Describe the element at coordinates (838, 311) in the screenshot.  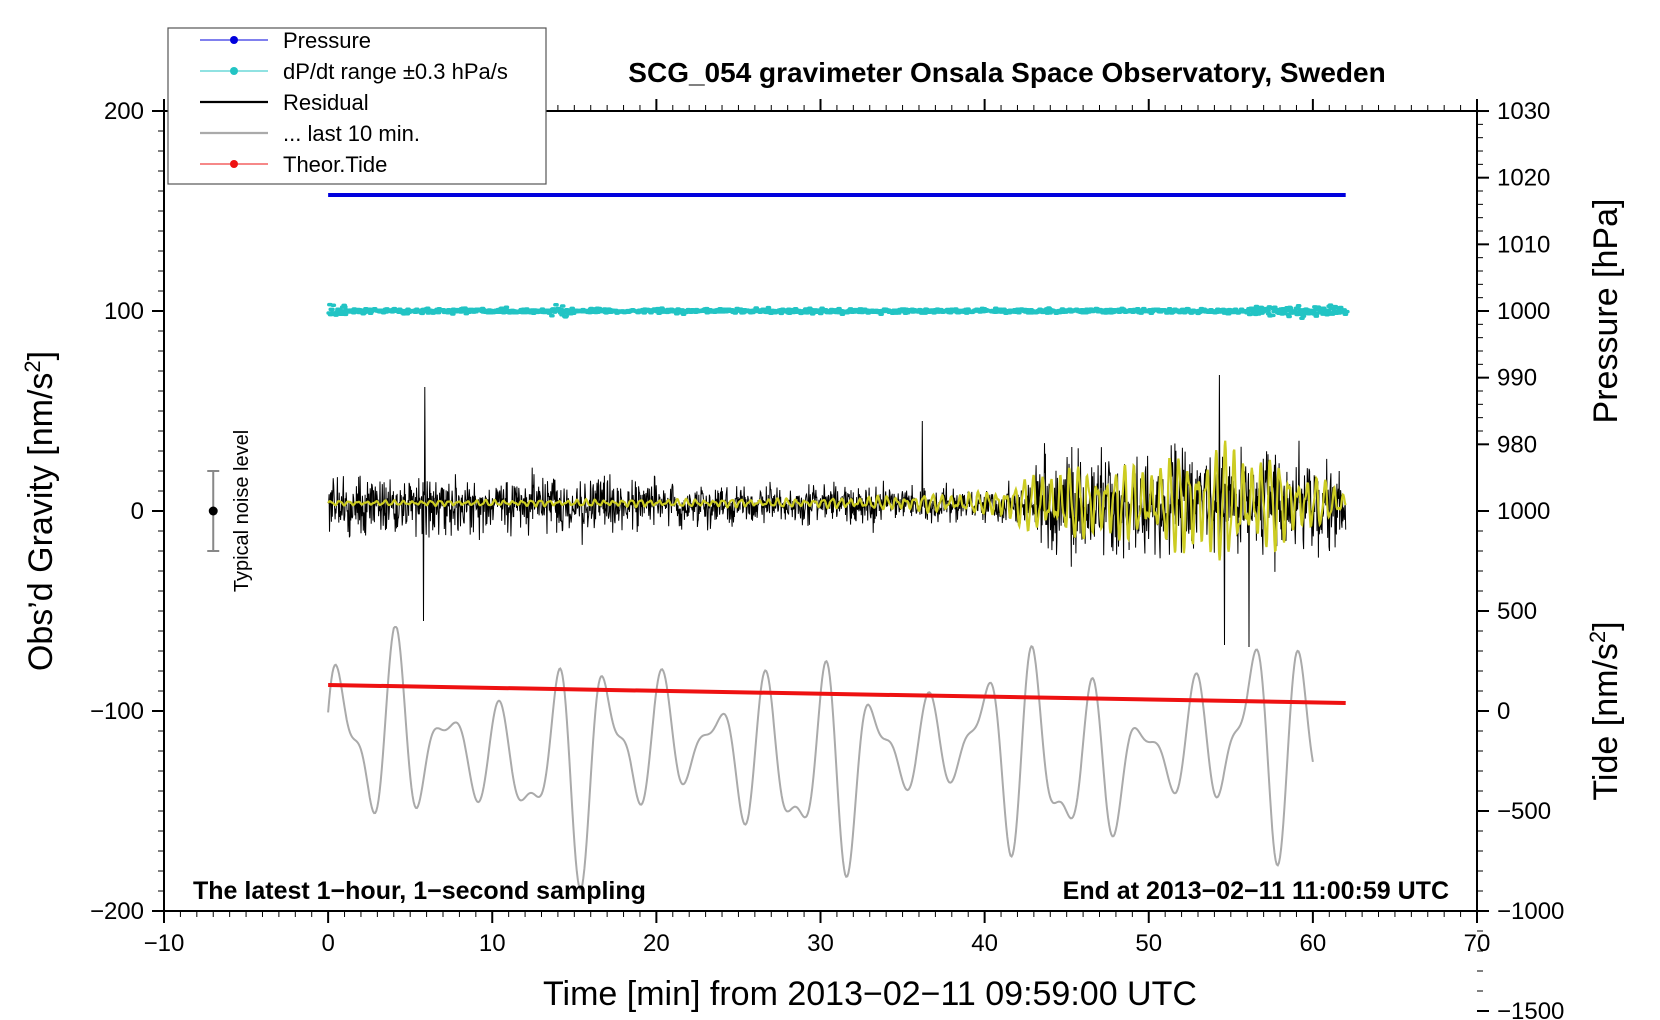
I see `series-dpdt` at that location.